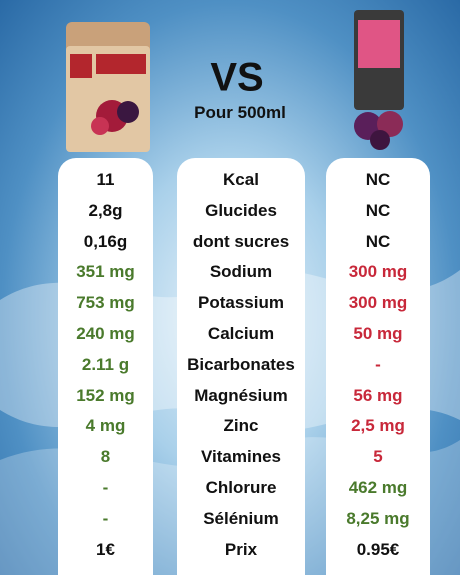 The height and width of the screenshot is (575, 460). I want to click on nutrient-label: Sodium, so click(241, 272).